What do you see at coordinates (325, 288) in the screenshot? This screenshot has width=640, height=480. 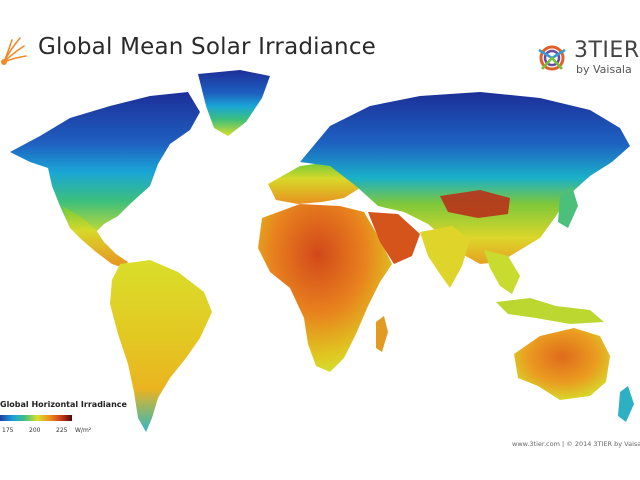 I see `africa-region` at bounding box center [325, 288].